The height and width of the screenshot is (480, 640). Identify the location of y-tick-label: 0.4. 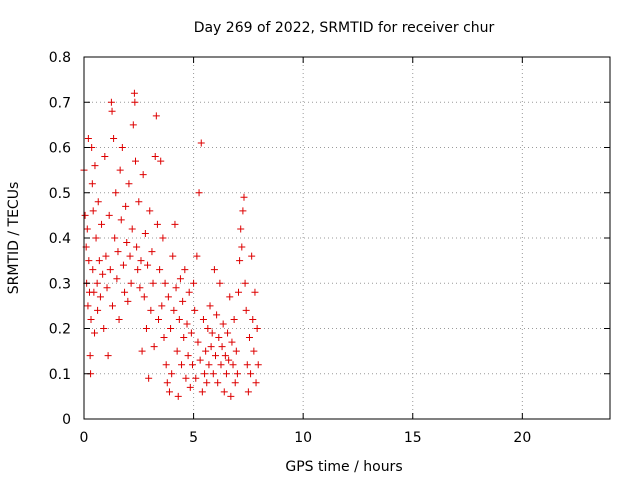
(60, 239).